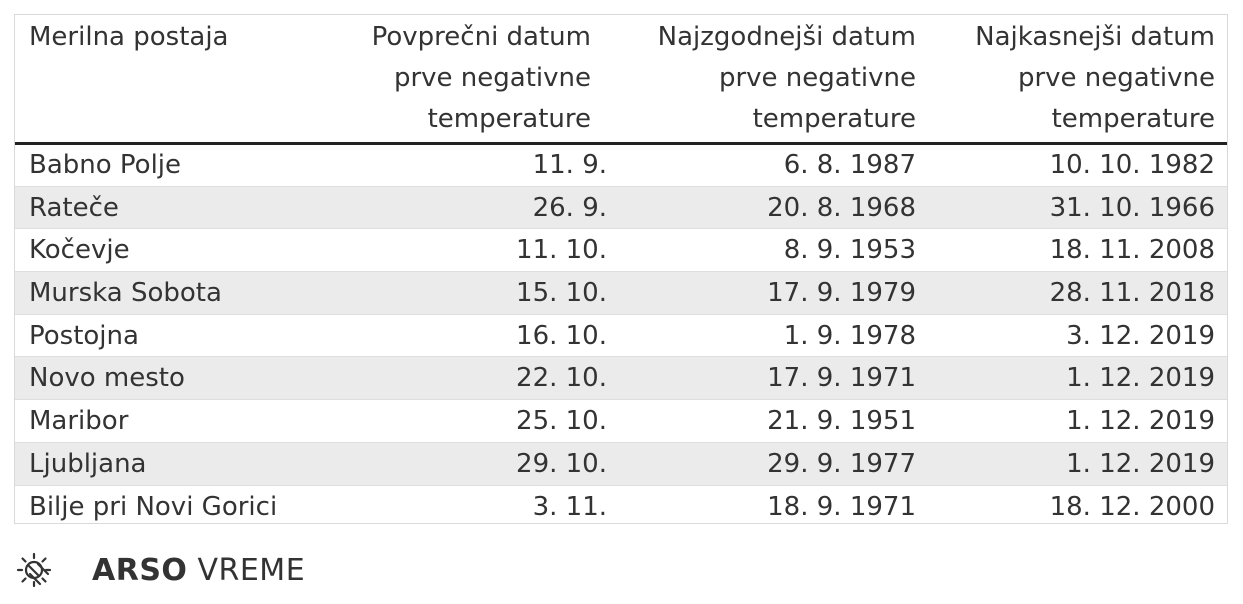  Describe the element at coordinates (775, 293) in the screenshot. I see `cell-earliest-date: 17. 9. 1979` at that location.